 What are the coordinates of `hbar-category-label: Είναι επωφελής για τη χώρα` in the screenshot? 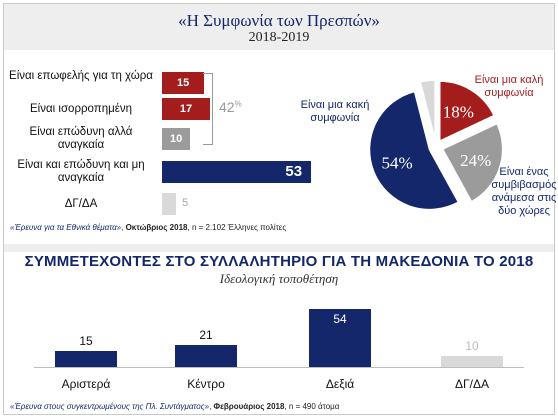 It's located at (81, 76).